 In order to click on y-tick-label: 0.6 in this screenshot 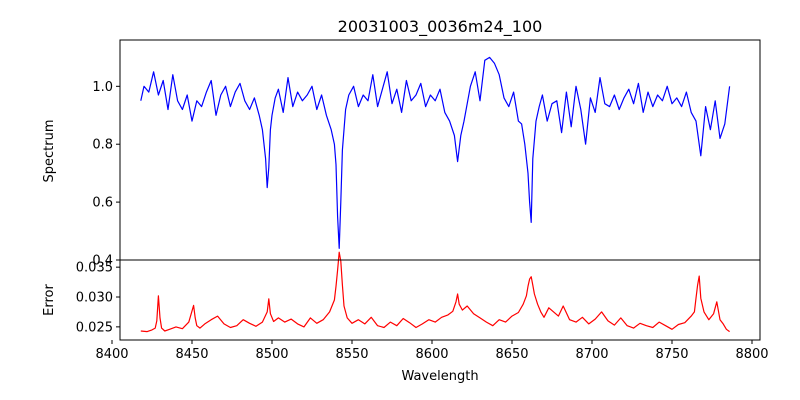, I will do `click(102, 203)`.